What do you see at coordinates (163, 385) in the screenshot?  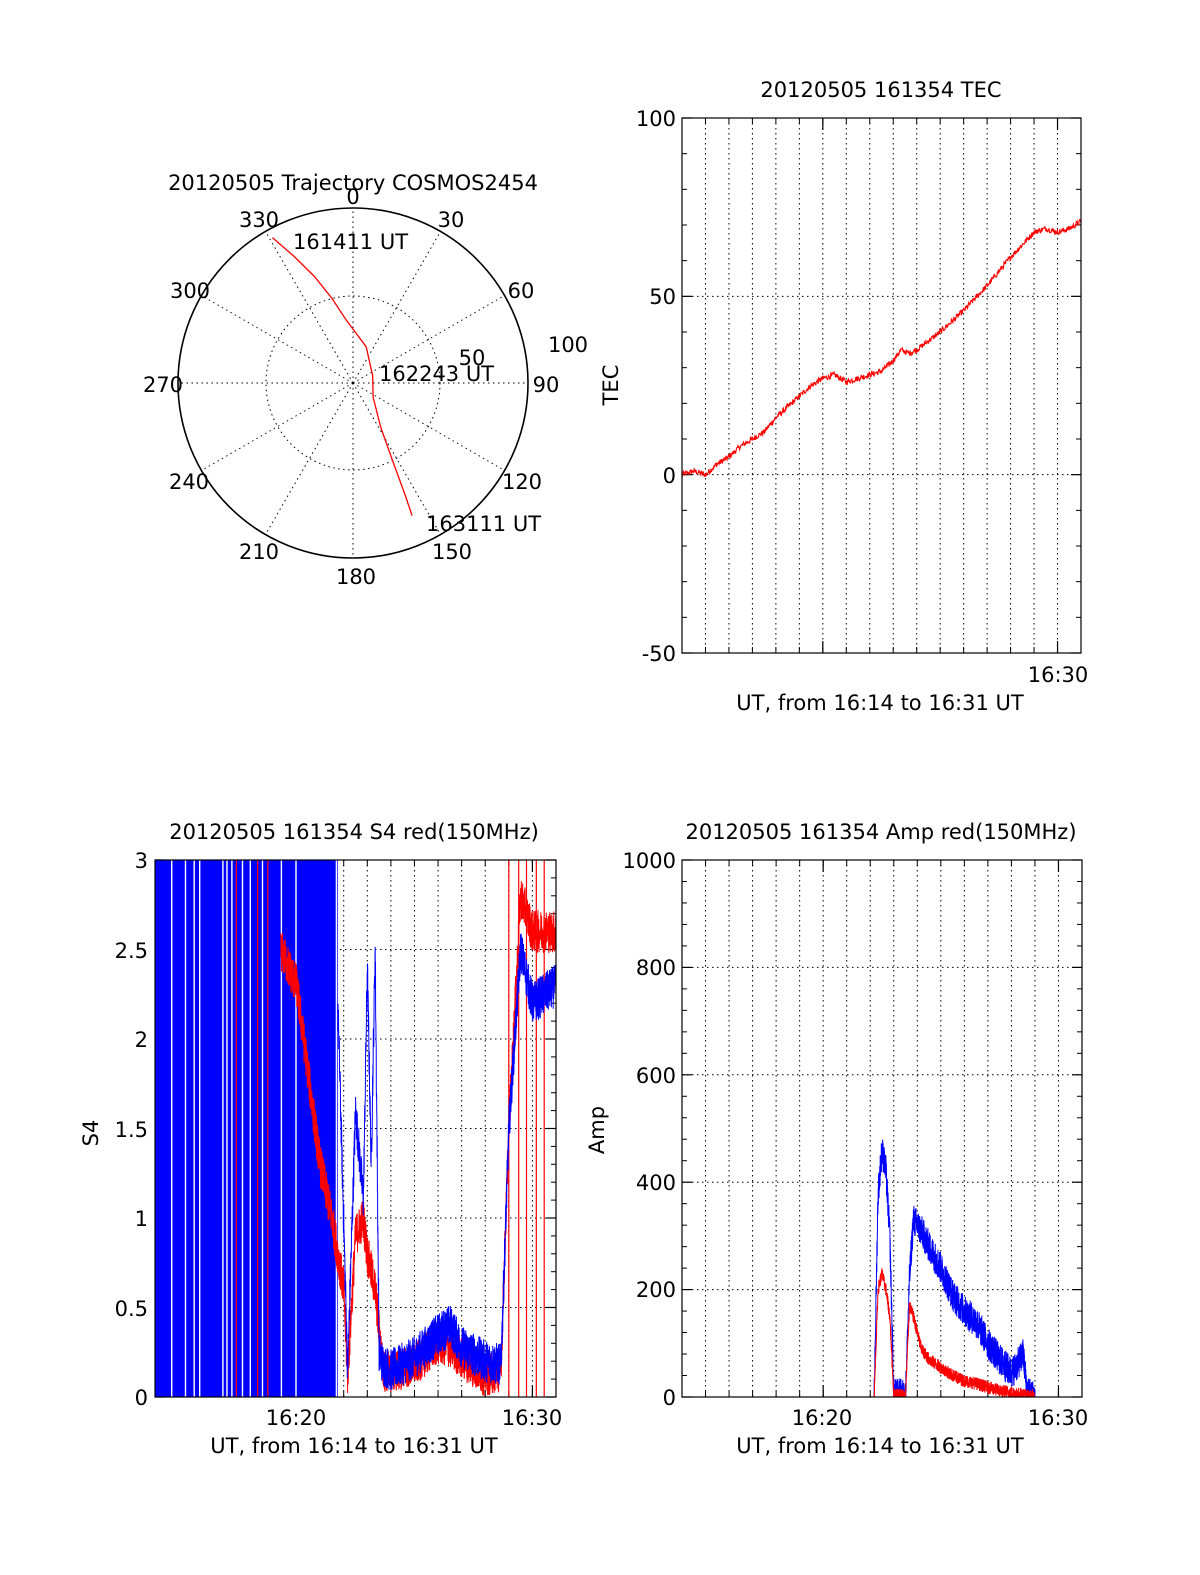 I see `az-label-270: 270` at bounding box center [163, 385].